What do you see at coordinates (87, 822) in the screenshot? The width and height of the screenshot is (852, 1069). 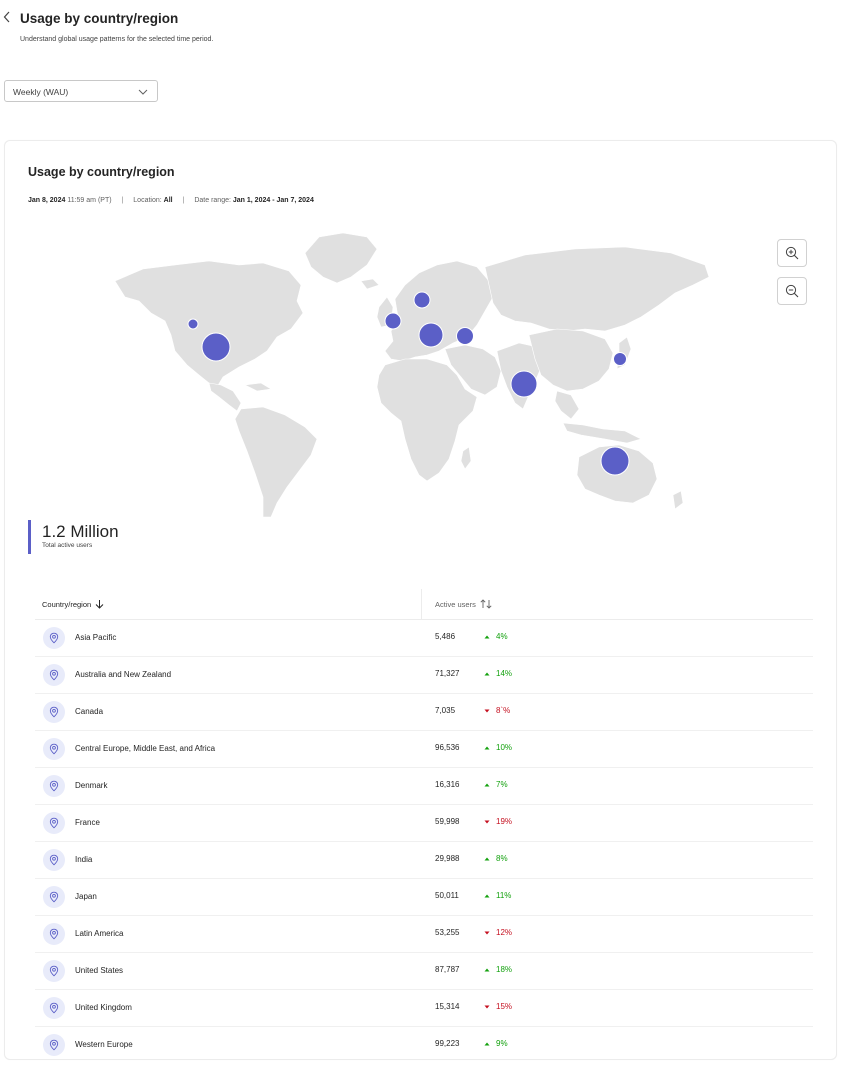 I see `region-name: France` at bounding box center [87, 822].